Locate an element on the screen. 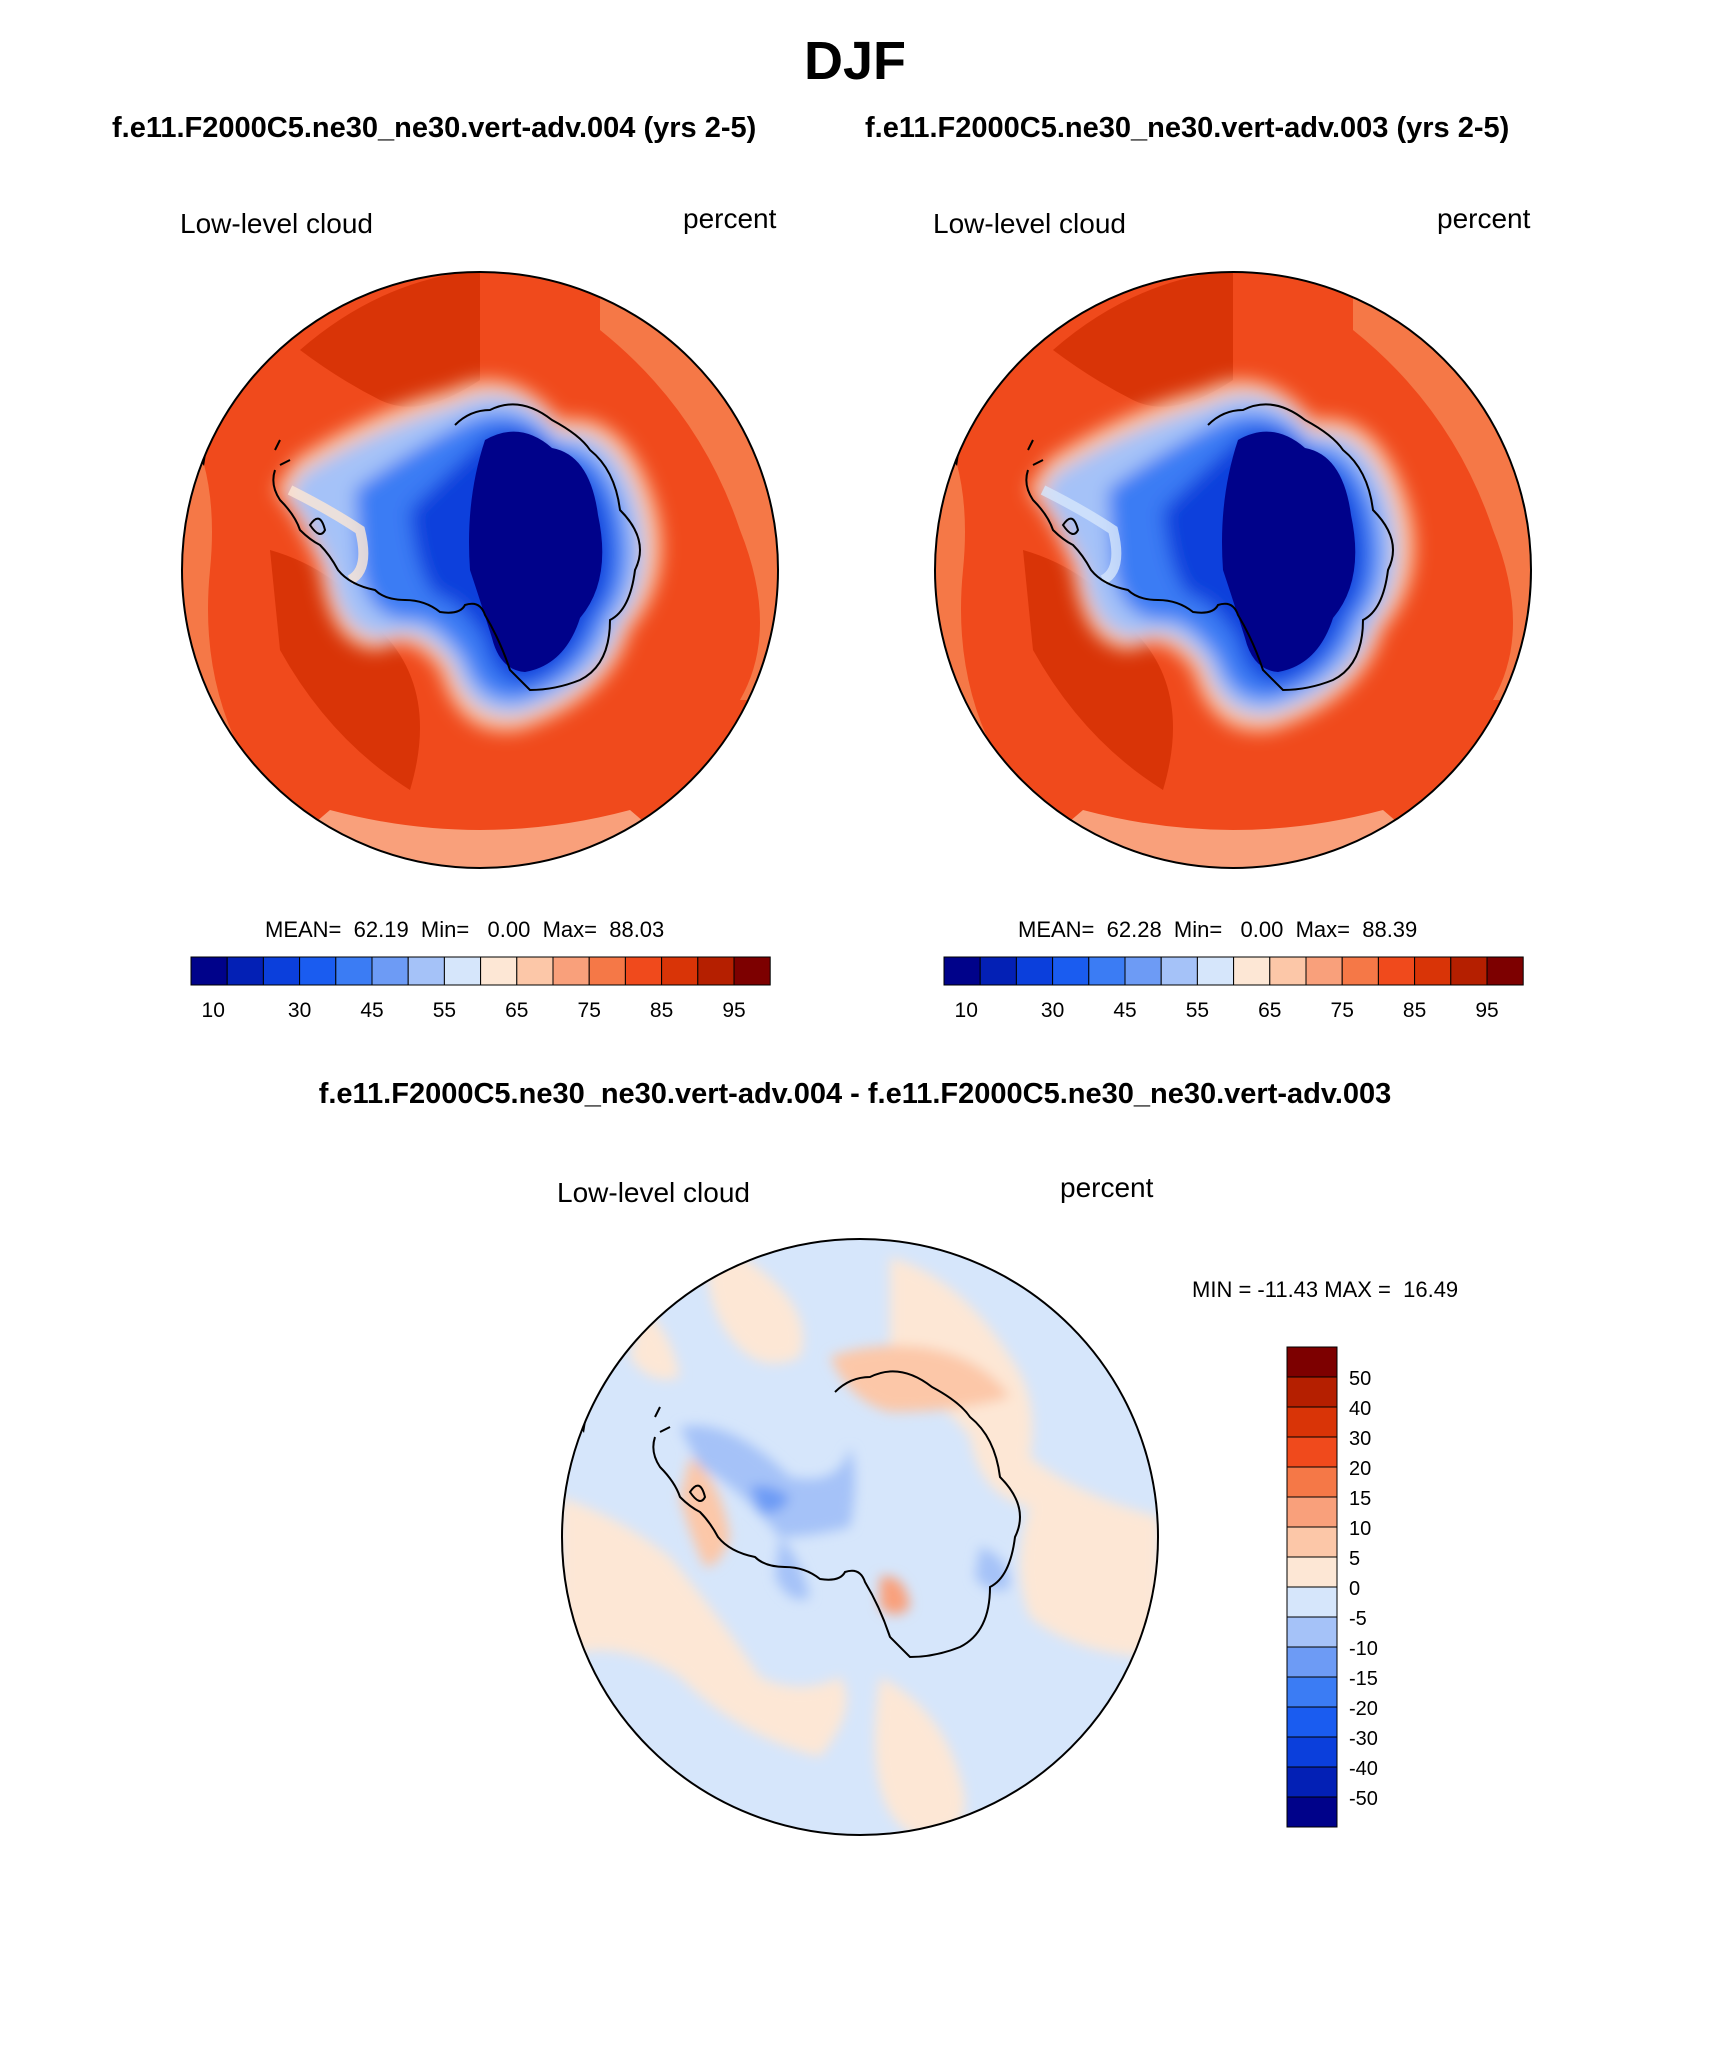 This screenshot has height=2061, width=1710. left-map-dark-region-north is located at coordinates (390, 339).